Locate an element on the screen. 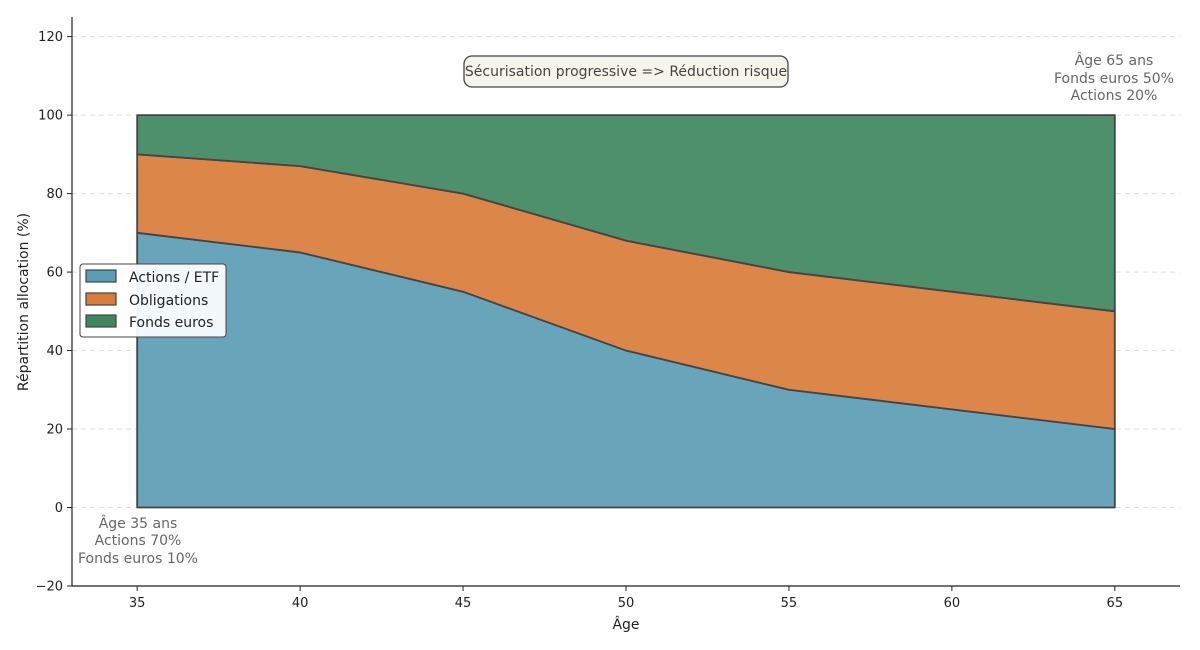 Image resolution: width=1200 pixels, height=650 pixels. start-annotation-line: Actions 70% is located at coordinates (138, 541).